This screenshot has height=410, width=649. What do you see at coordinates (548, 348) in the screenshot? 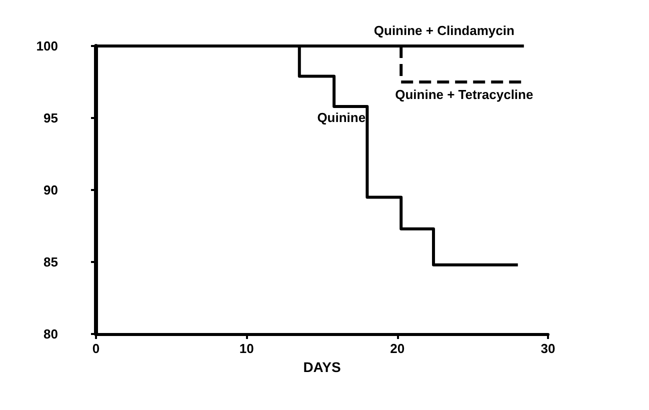
I see `x-tick-label: 30` at bounding box center [548, 348].